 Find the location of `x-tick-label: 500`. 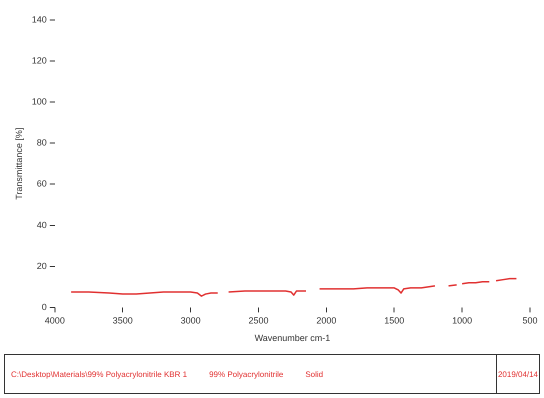

x-tick-label: 500 is located at coordinates (530, 320).